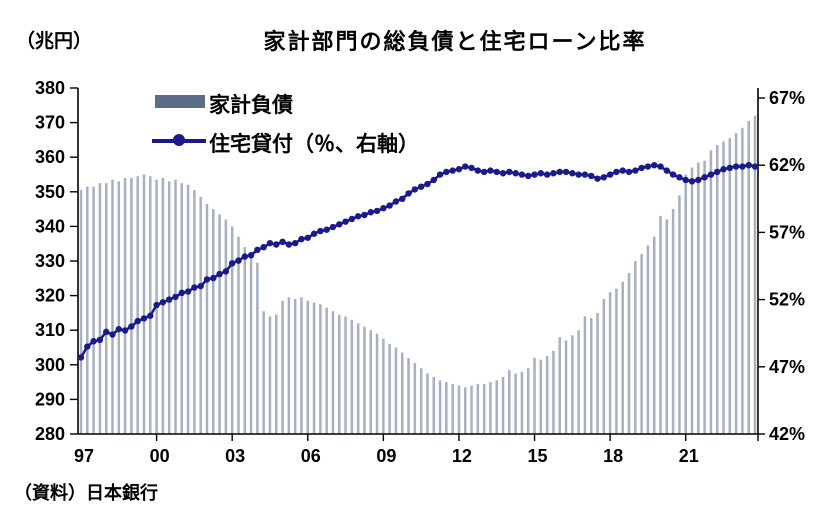 Image resolution: width=834 pixels, height=514 pixels. What do you see at coordinates (314, 144) in the screenshot?
I see `legend-line-label: 住宅貸付（％、右軸）` at bounding box center [314, 144].